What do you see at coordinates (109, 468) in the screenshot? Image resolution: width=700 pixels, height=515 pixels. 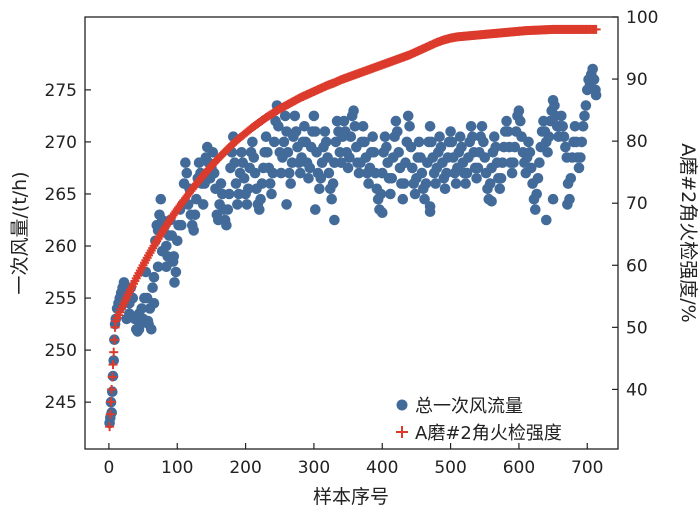 I see `x-tick-label: 0` at bounding box center [109, 468].